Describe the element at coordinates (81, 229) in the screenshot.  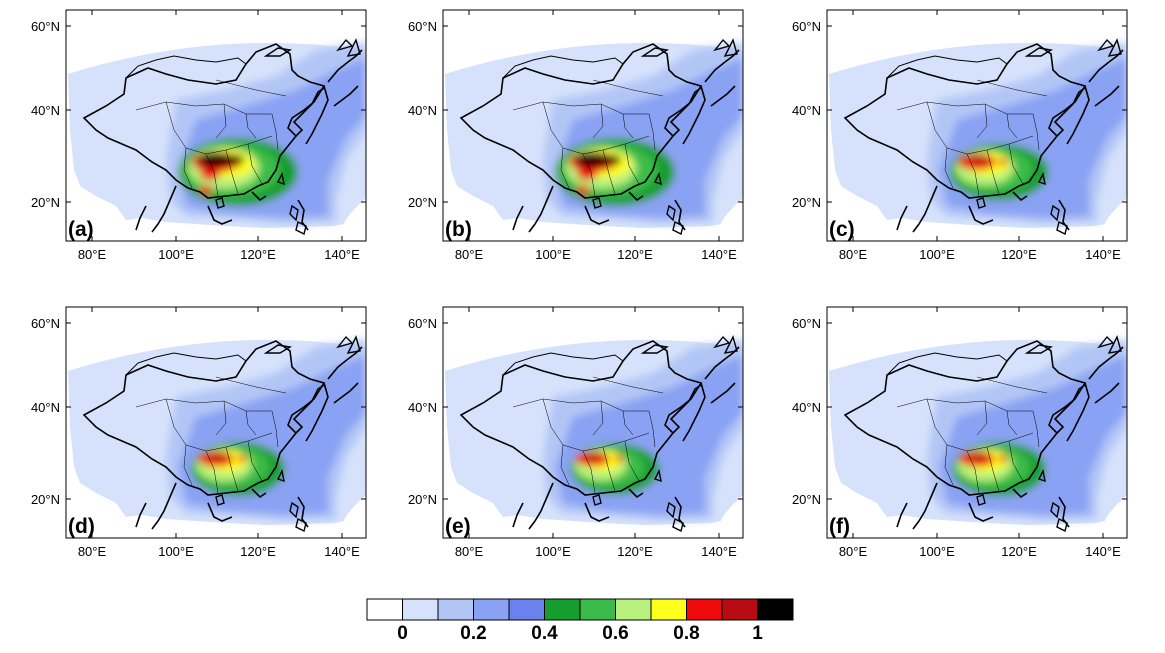
I see `panel-label: (a)` at that location.